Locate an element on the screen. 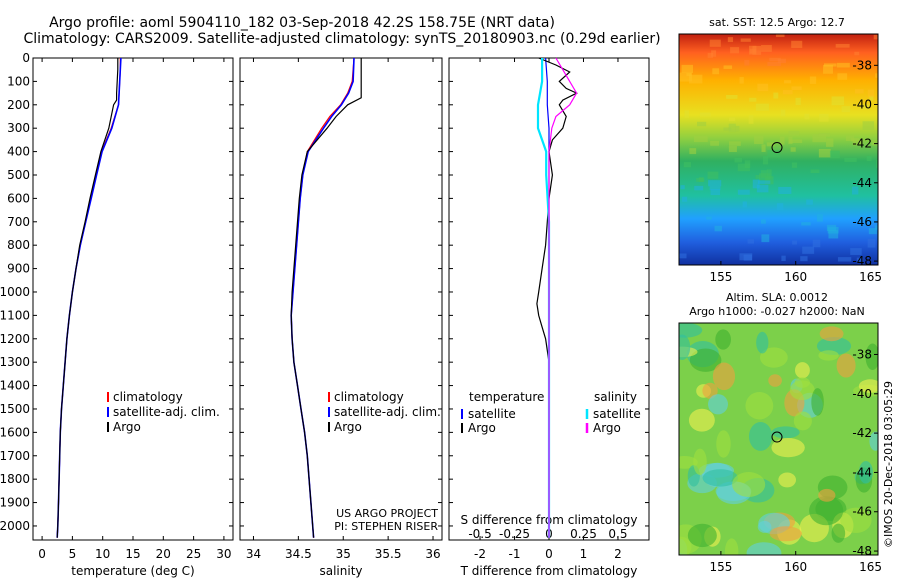 The image size is (900, 580). tdiff-xlabel: T difference from climatology is located at coordinates (549, 571).